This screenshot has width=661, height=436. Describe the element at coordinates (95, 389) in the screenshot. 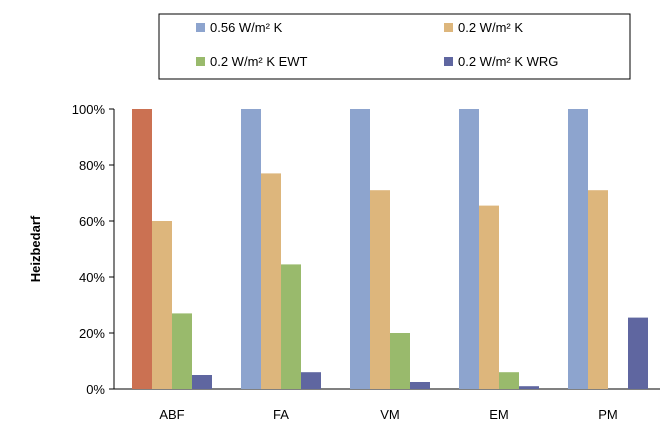

I see `y-tick-label: 0%` at that location.